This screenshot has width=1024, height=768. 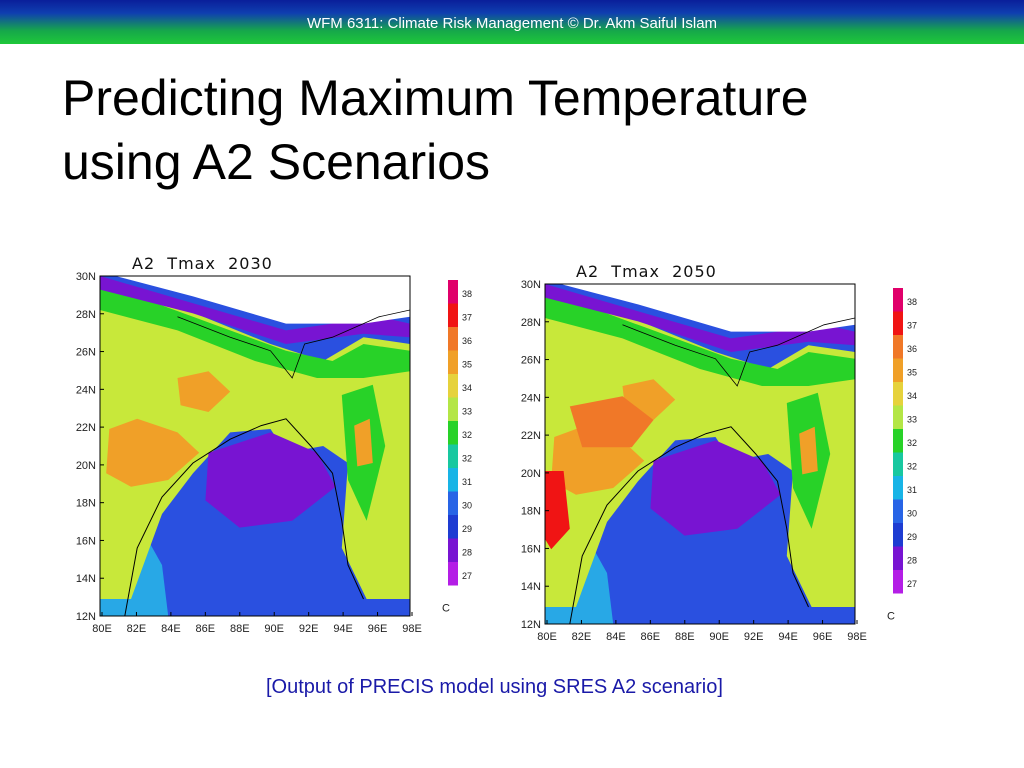 I want to click on hot-inland, so click(x=611, y=422).